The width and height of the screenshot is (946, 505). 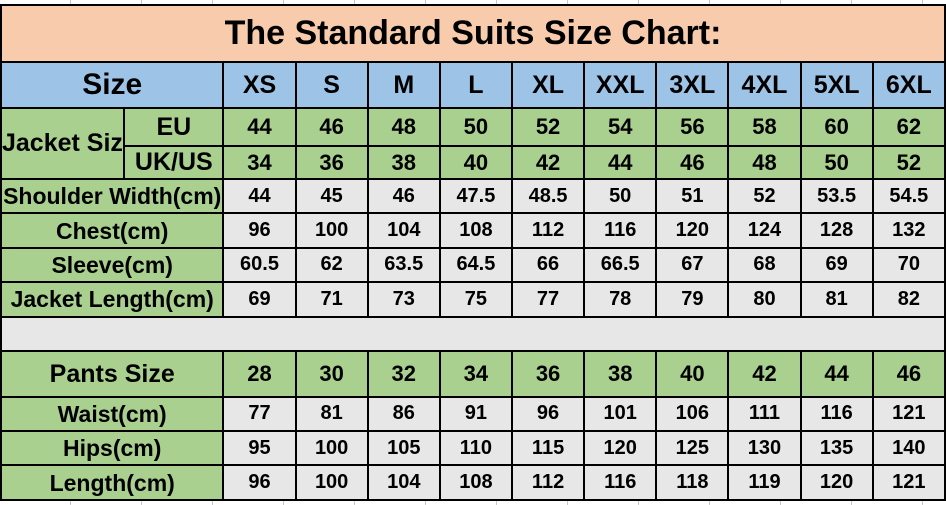 I want to click on jacket-eu-label: EU, so click(x=174, y=127).